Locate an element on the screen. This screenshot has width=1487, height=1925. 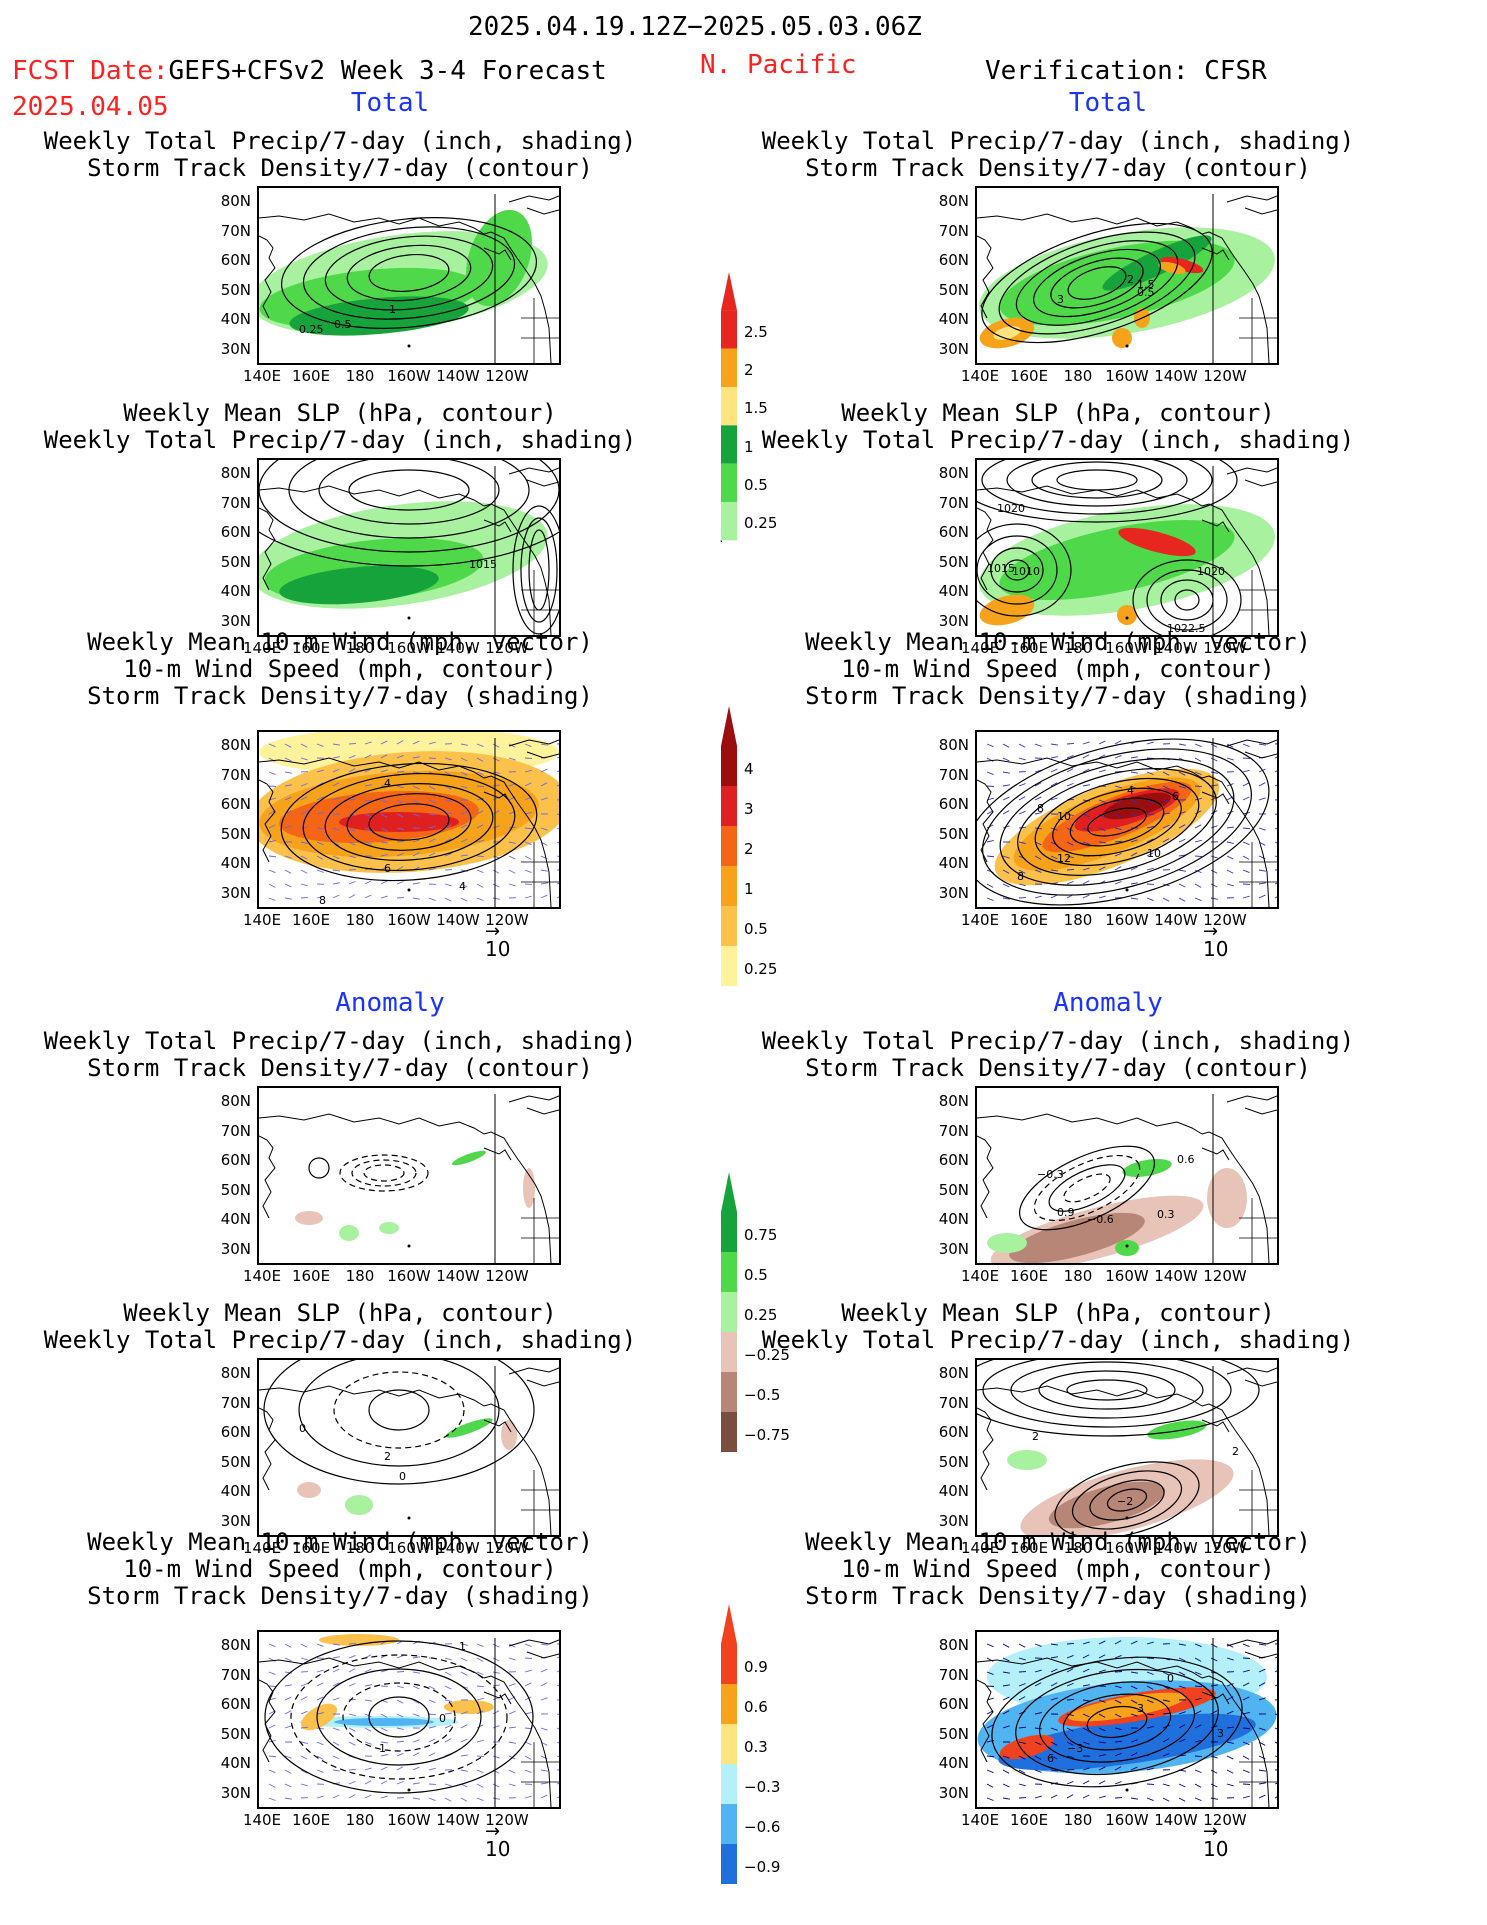
contour-label: 1015 is located at coordinates (483, 564).